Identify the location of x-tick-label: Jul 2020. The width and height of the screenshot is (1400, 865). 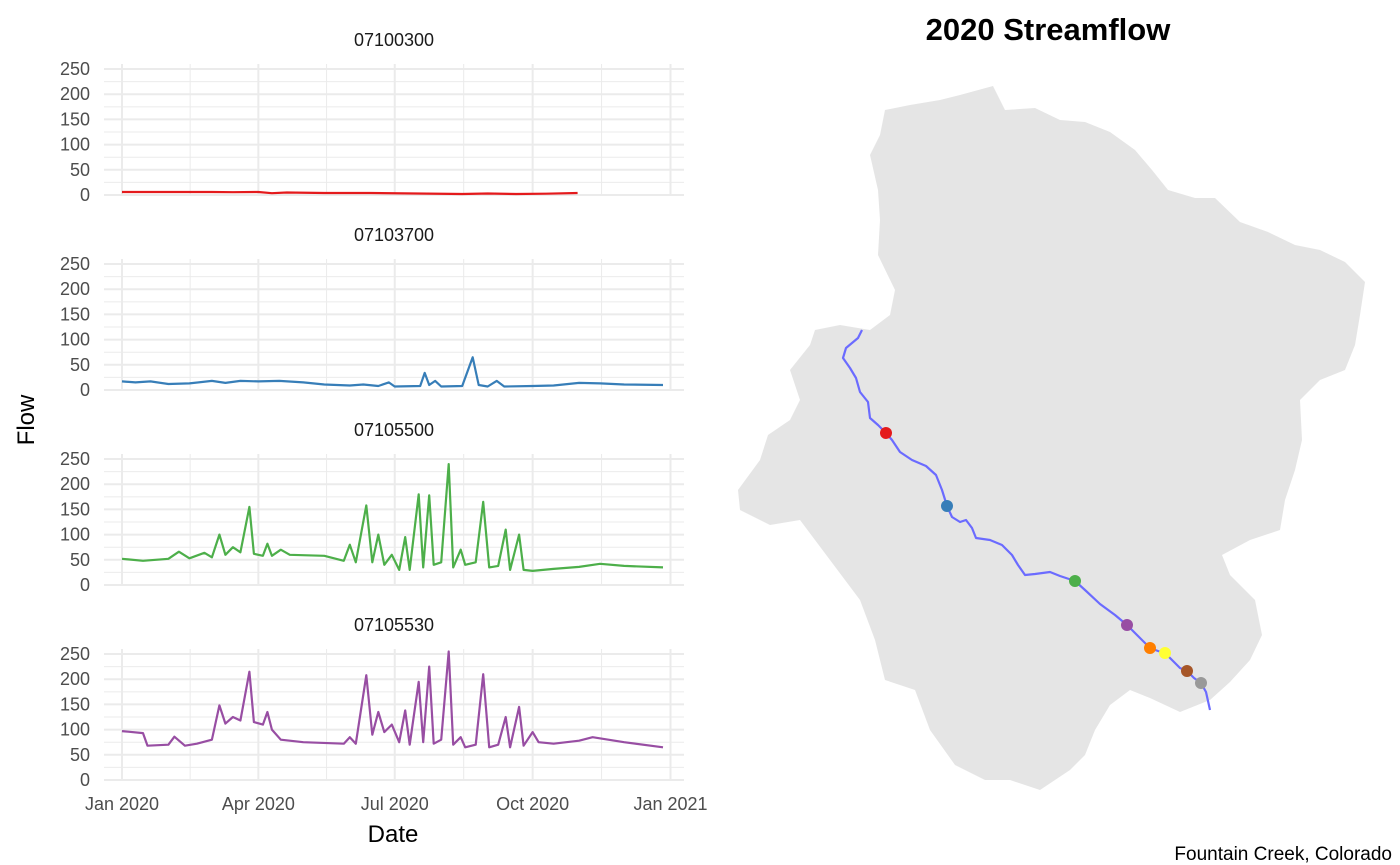
(395, 804).